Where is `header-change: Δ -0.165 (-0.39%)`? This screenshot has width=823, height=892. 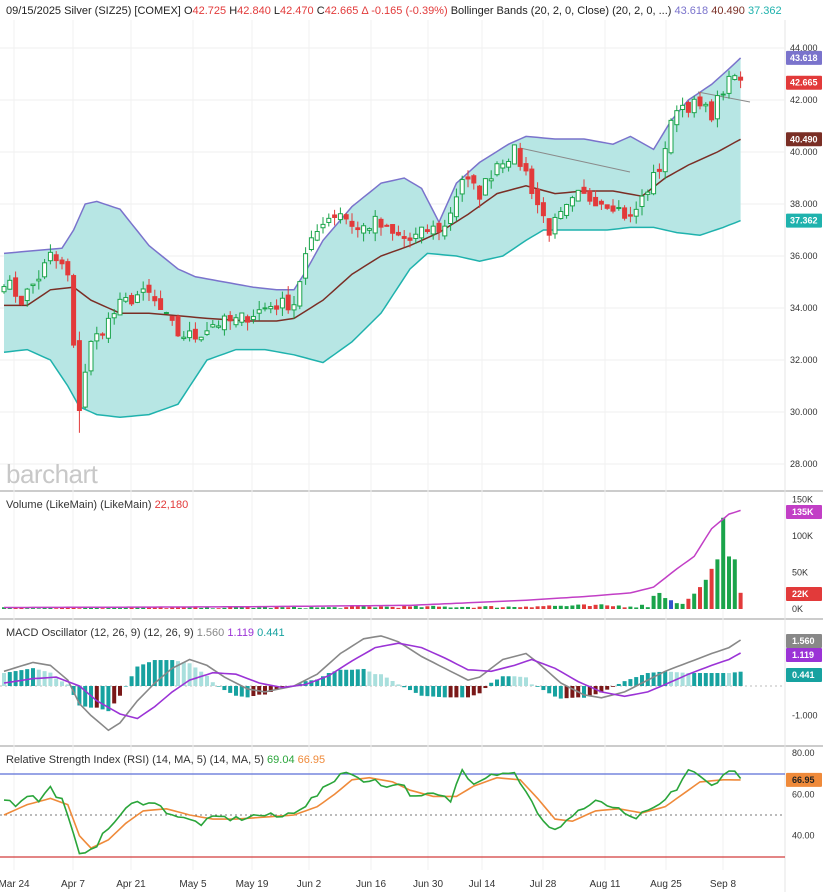 header-change: Δ -0.165 (-0.39%) is located at coordinates (404, 11).